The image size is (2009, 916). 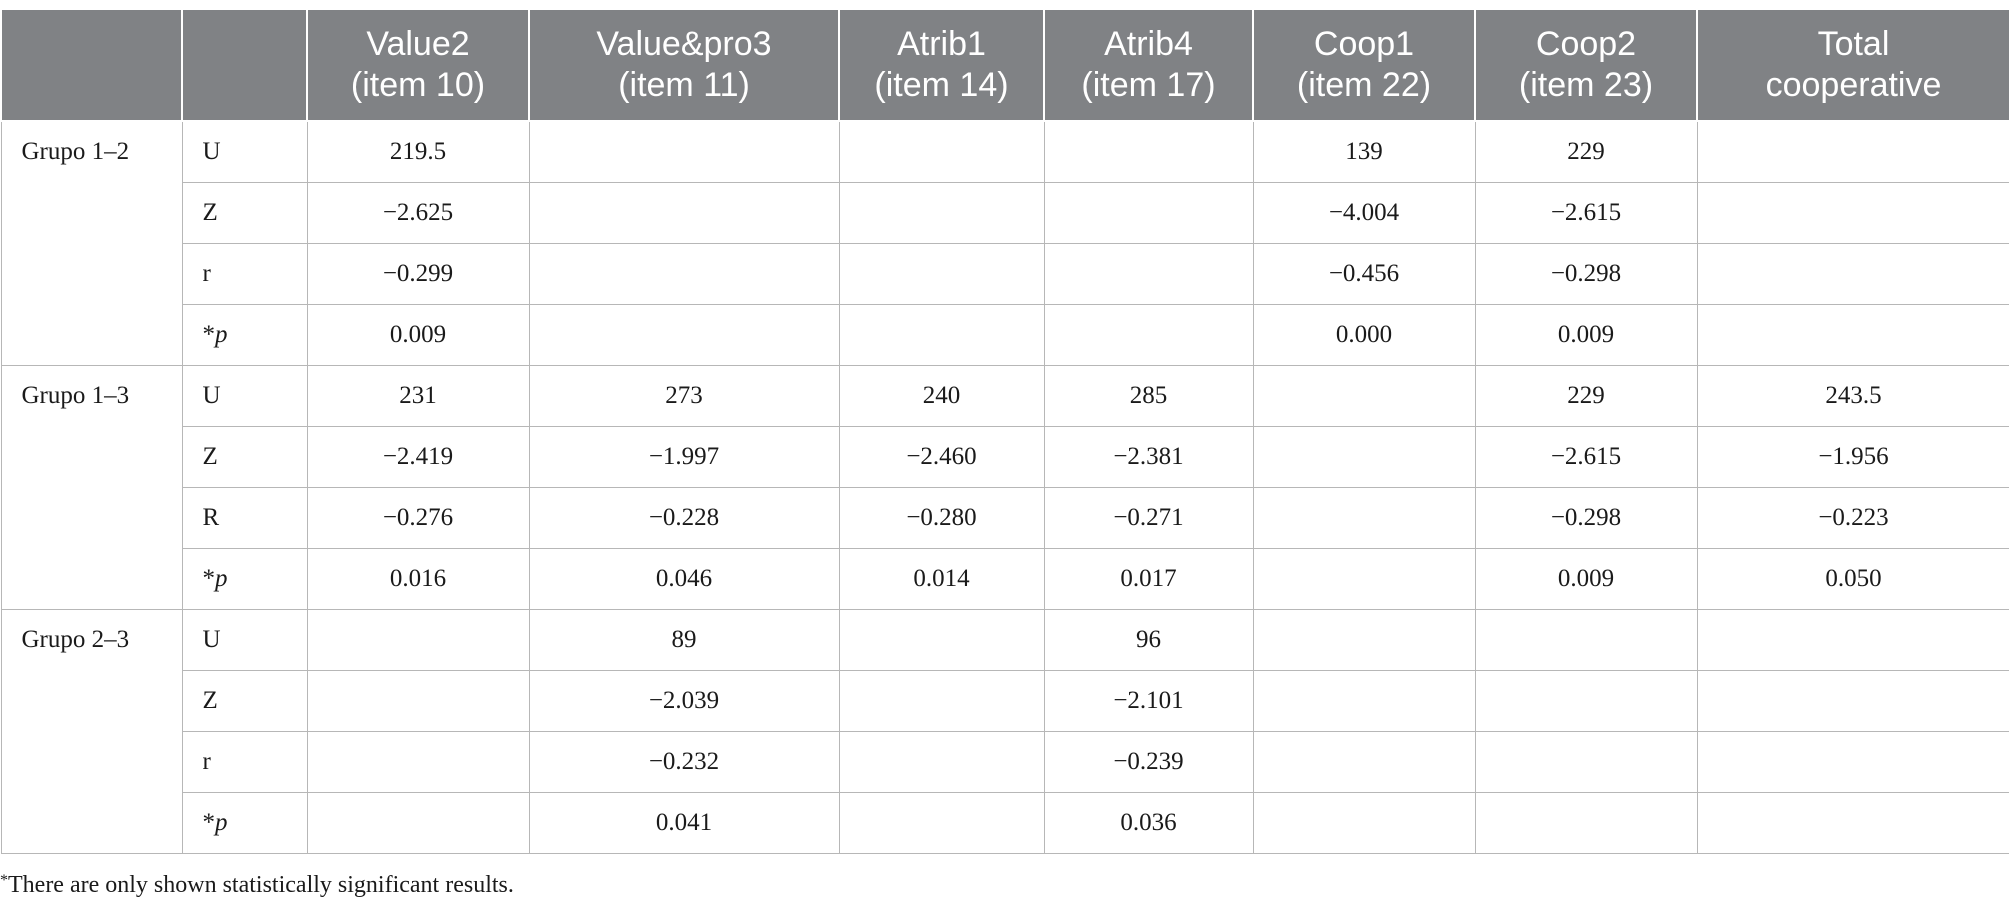 What do you see at coordinates (684, 44) in the screenshot?
I see `header-label: Value&pro3` at bounding box center [684, 44].